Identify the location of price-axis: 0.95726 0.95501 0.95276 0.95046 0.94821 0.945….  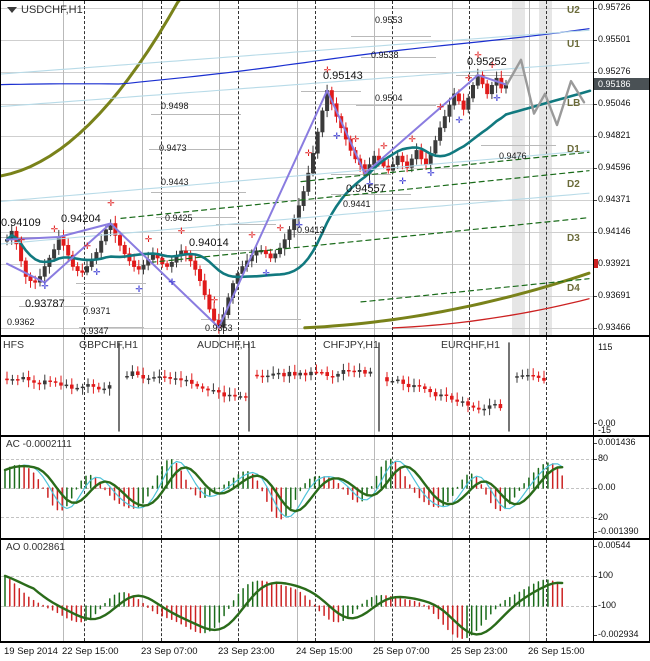
(621, 168).